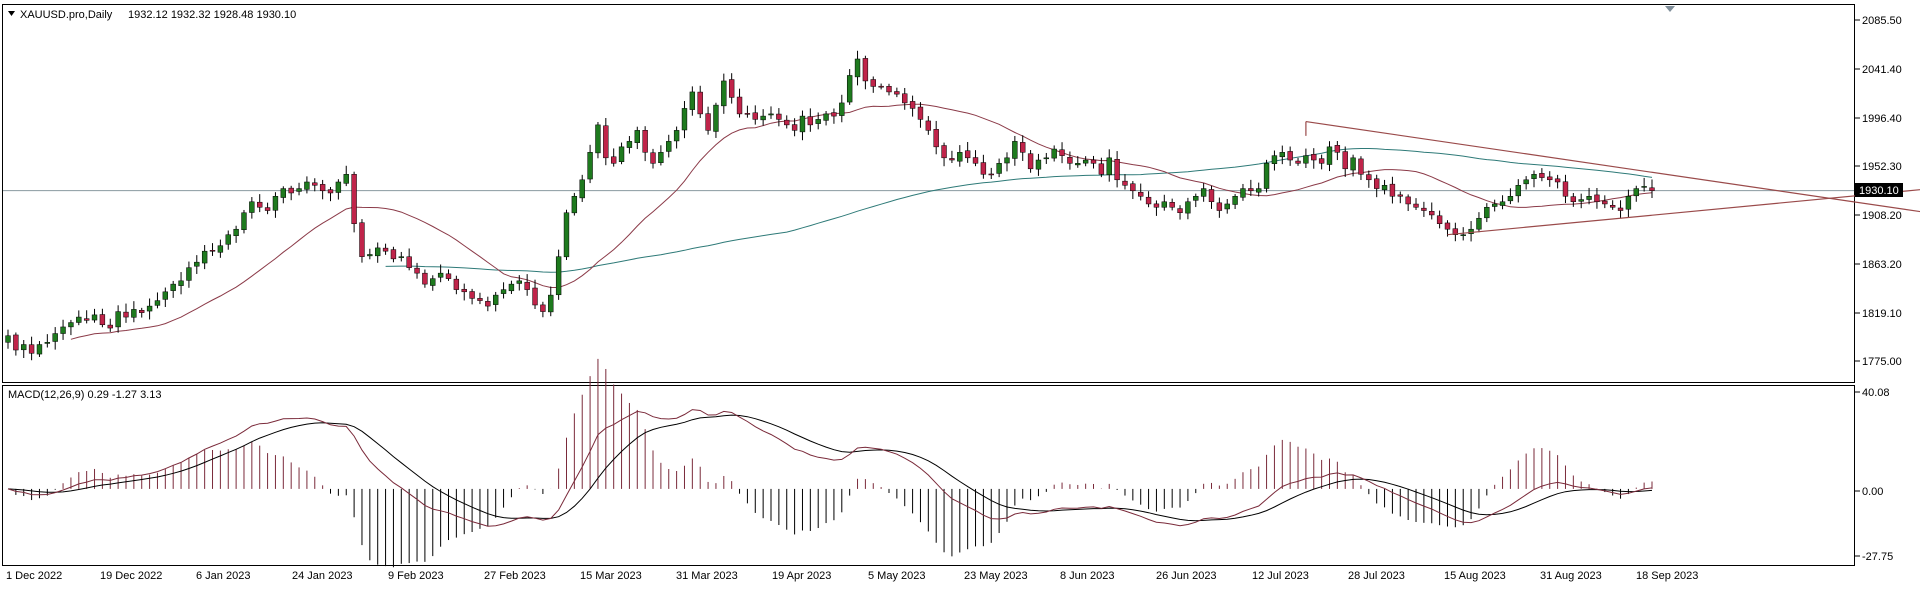 The image size is (1920, 589). What do you see at coordinates (896, 576) in the screenshot?
I see `time-tick-label: 5 May 2023` at bounding box center [896, 576].